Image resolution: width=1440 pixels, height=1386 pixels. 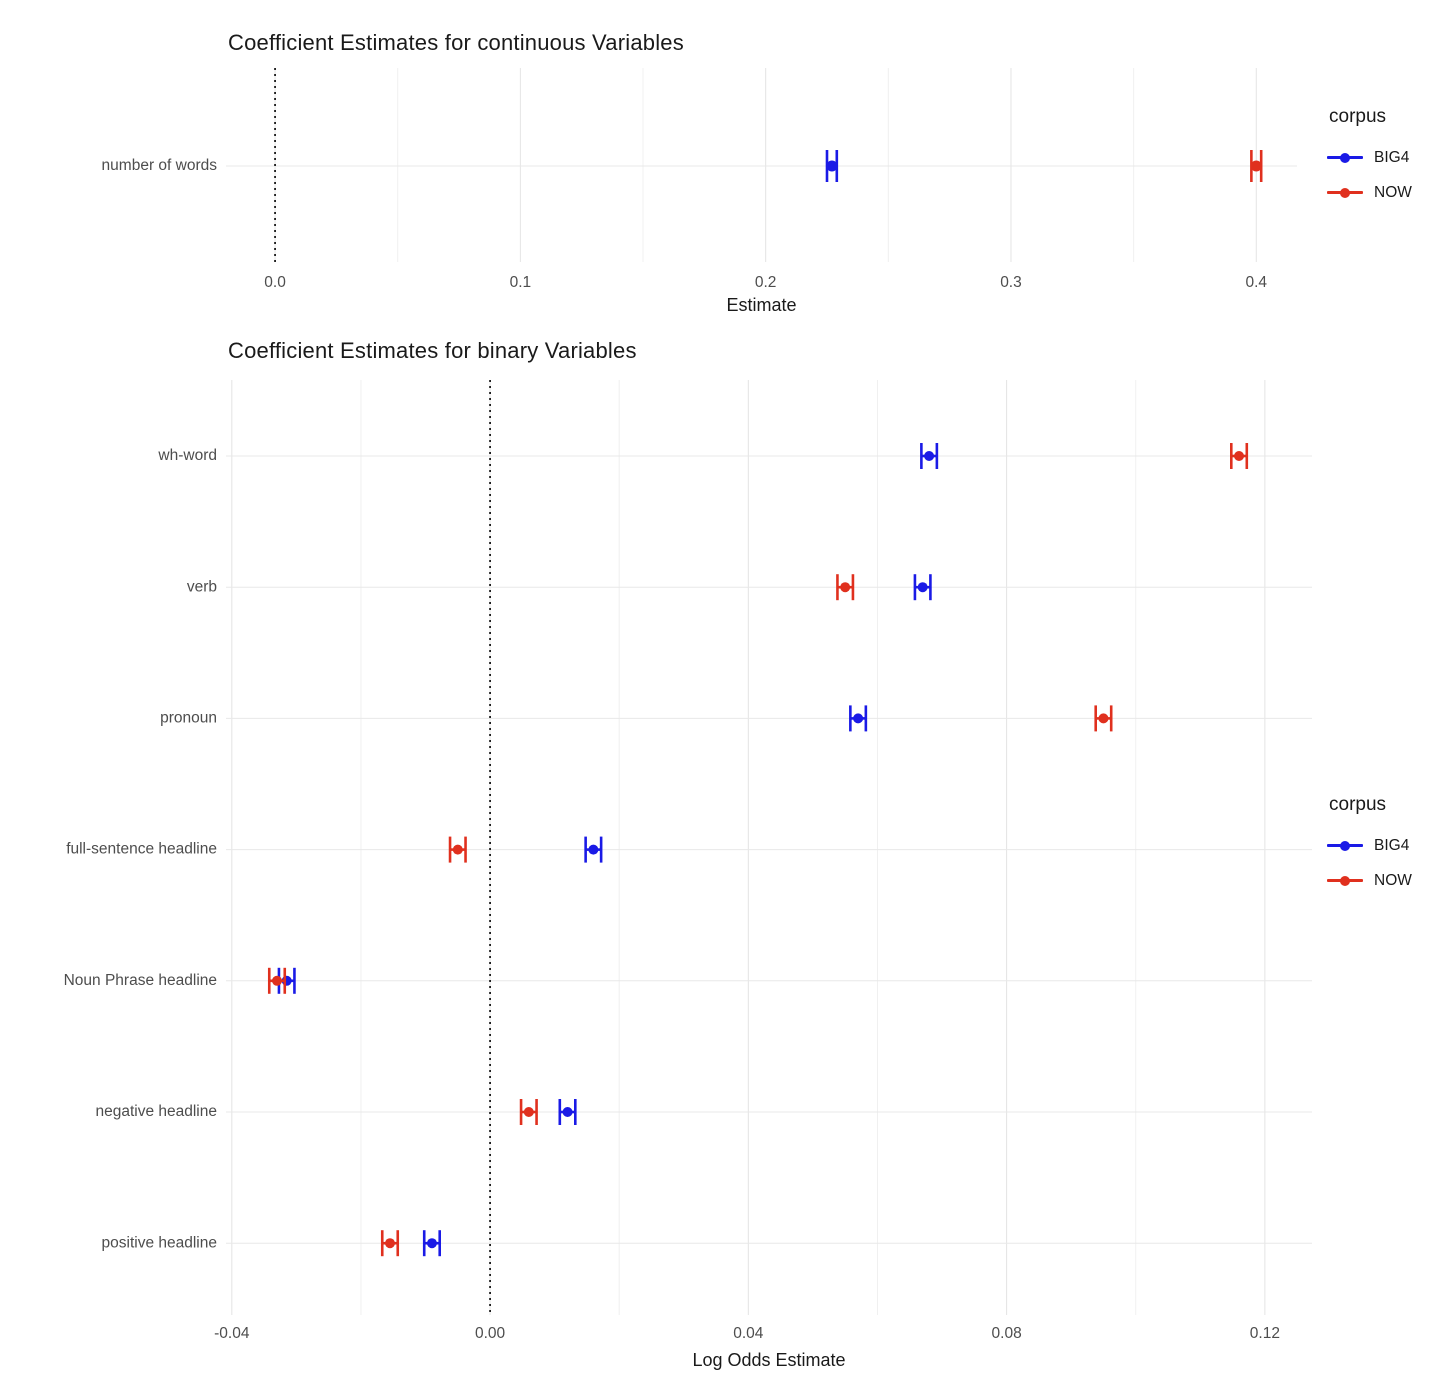 What do you see at coordinates (160, 165) in the screenshot?
I see `y-category-label: number of words` at bounding box center [160, 165].